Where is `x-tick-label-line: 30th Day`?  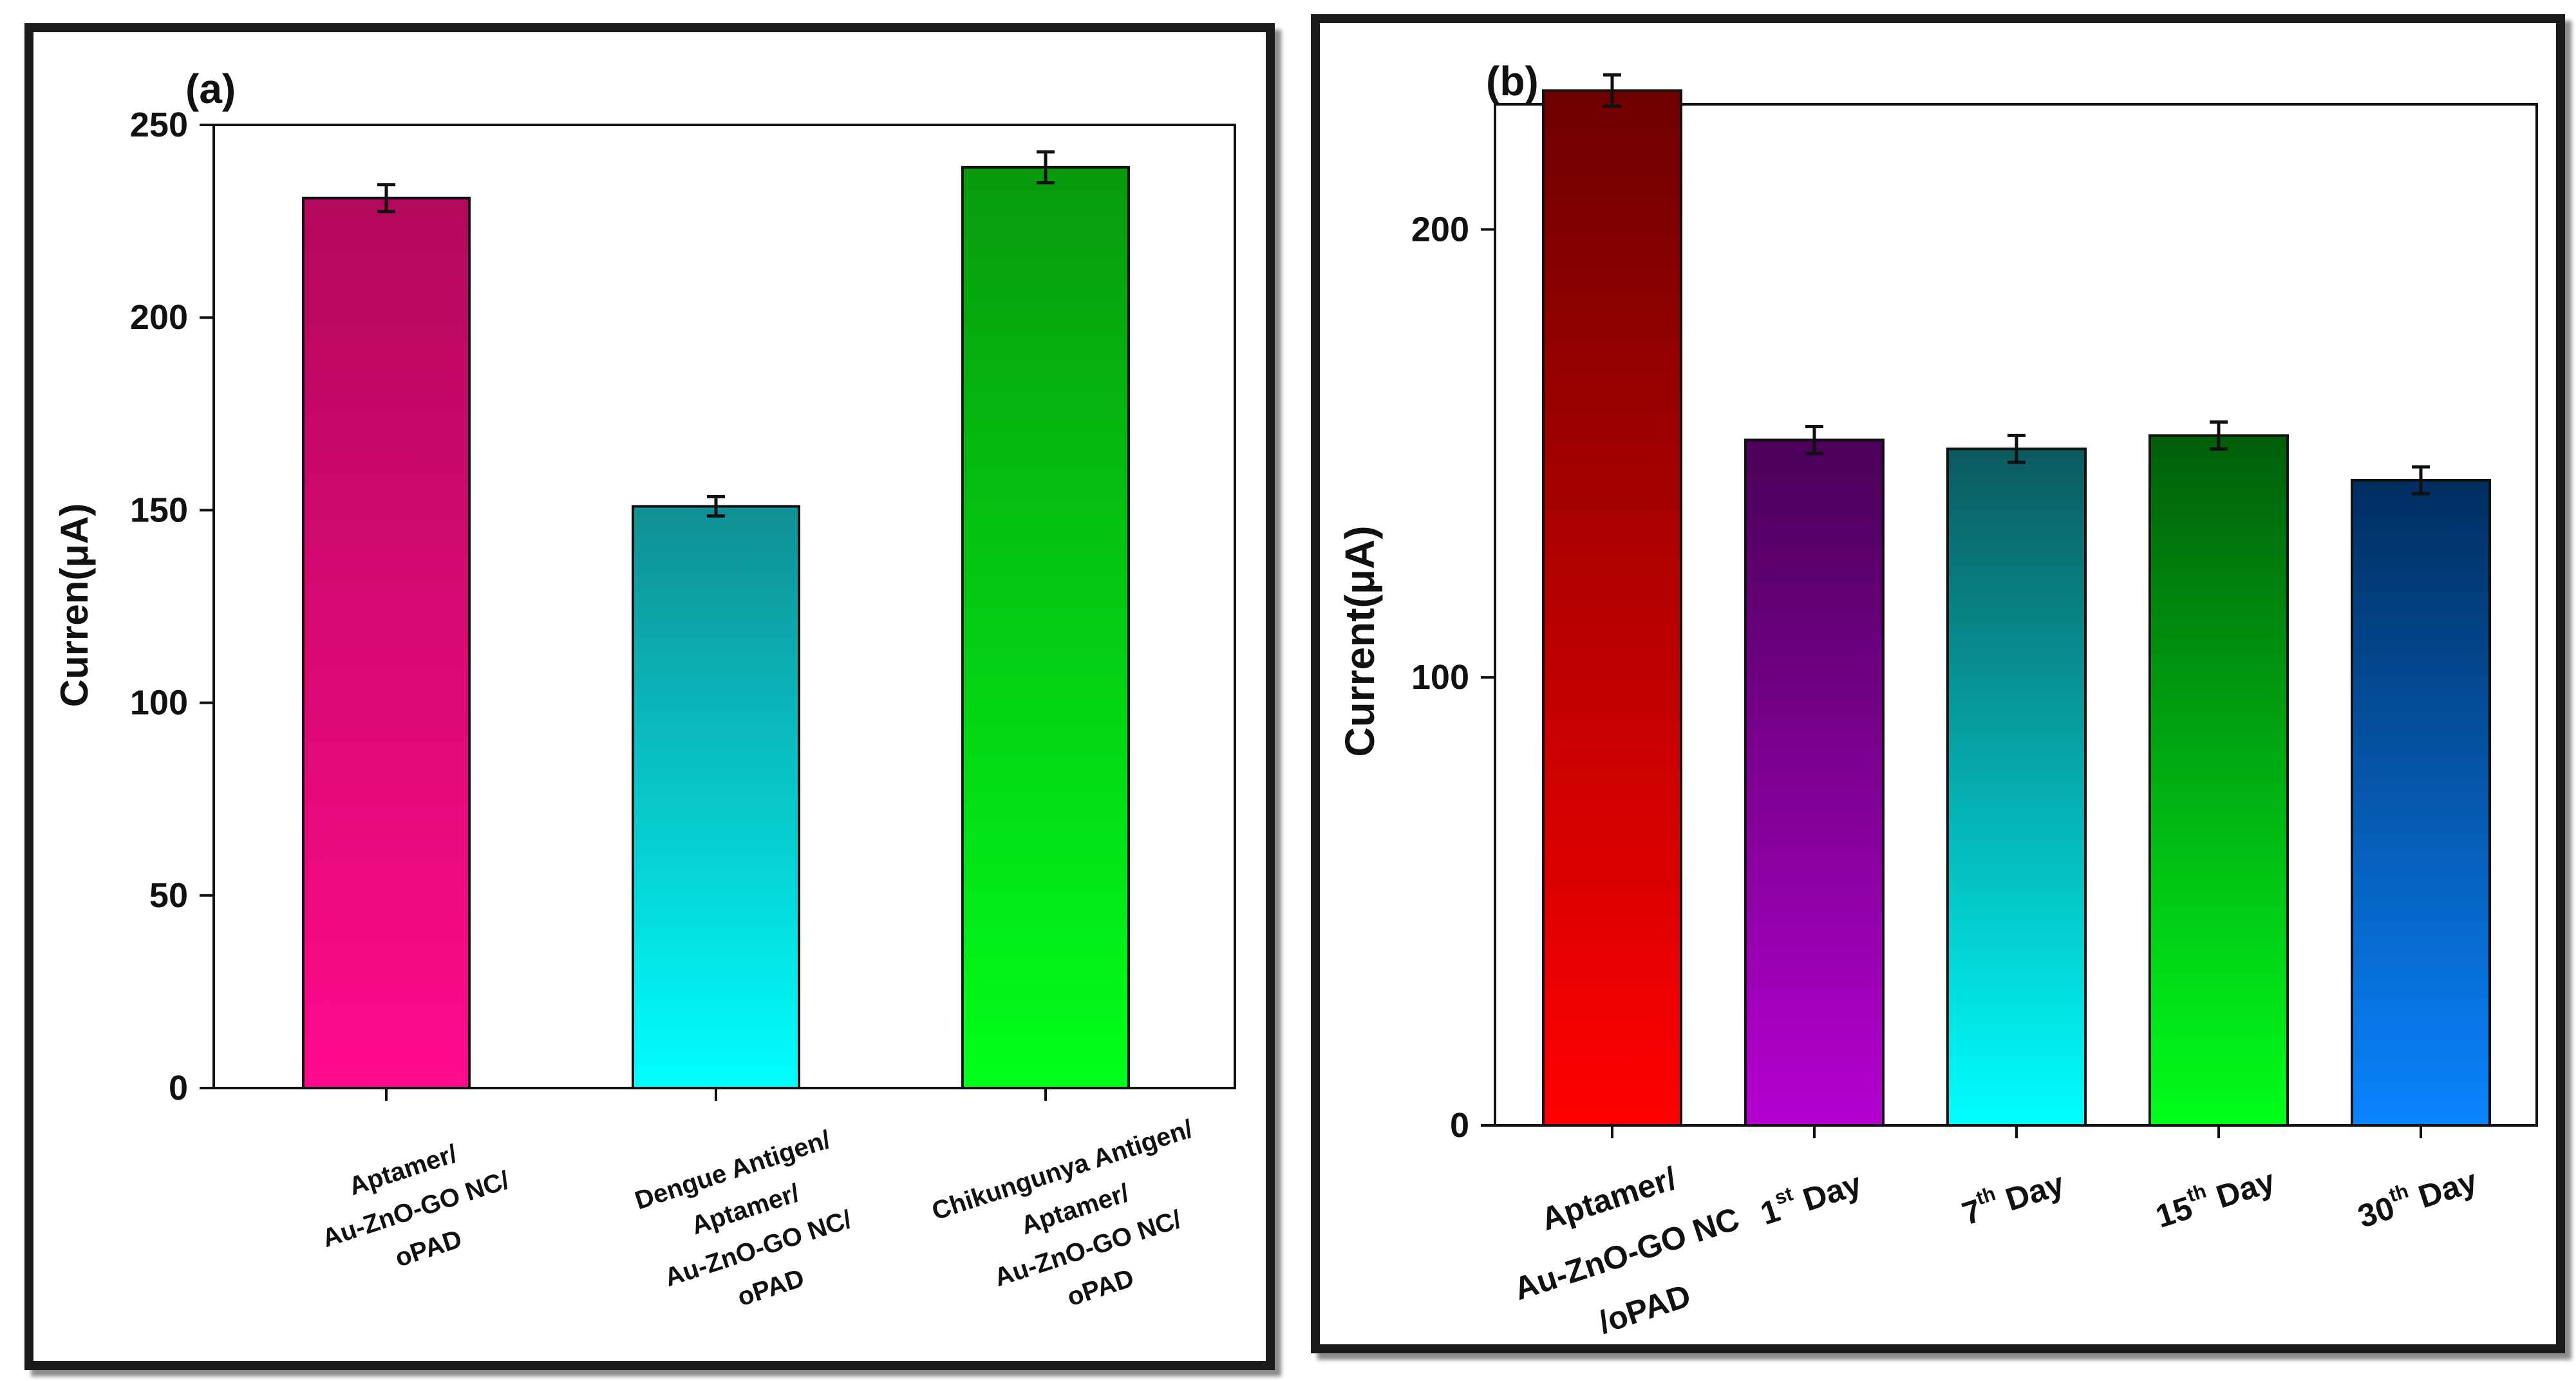 x-tick-label-line: 30th Day is located at coordinates (2416, 1196).